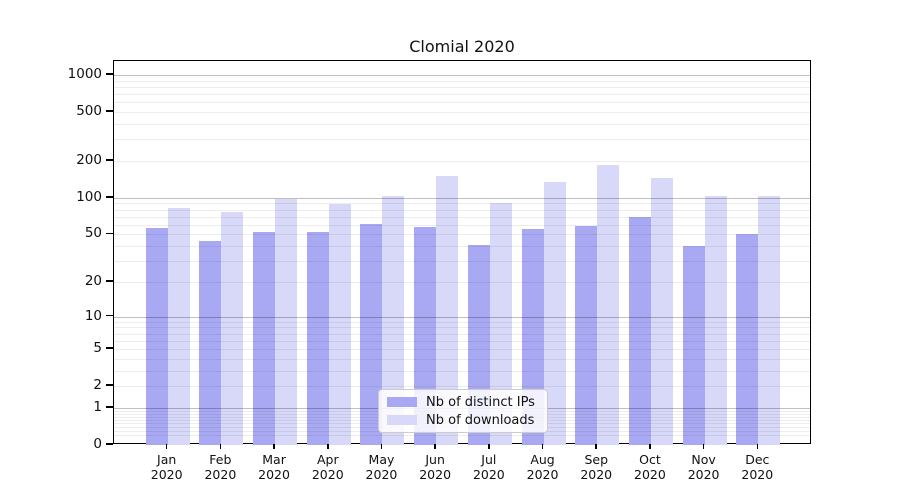  Describe the element at coordinates (274, 467) in the screenshot. I see `x-axis-tick-label: Mar 2020` at that location.